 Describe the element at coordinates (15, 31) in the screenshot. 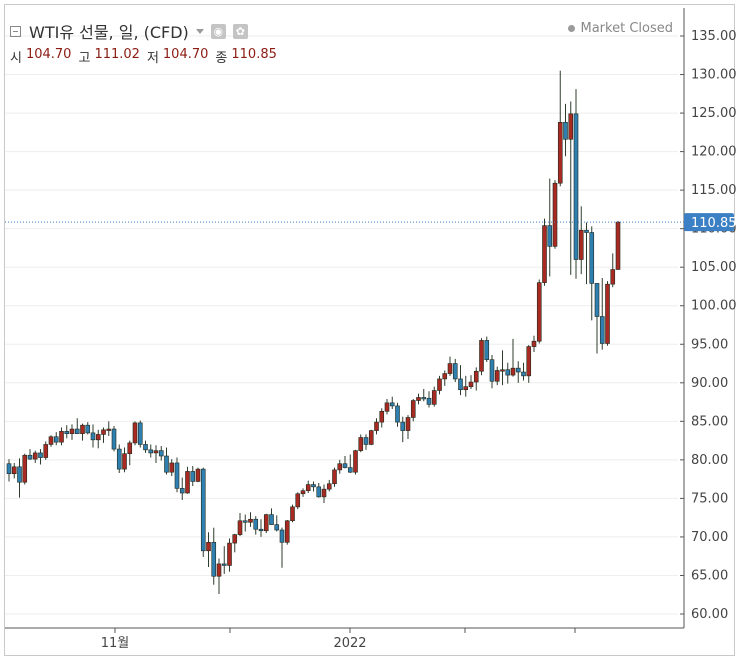

I see `collapse-icon` at that location.